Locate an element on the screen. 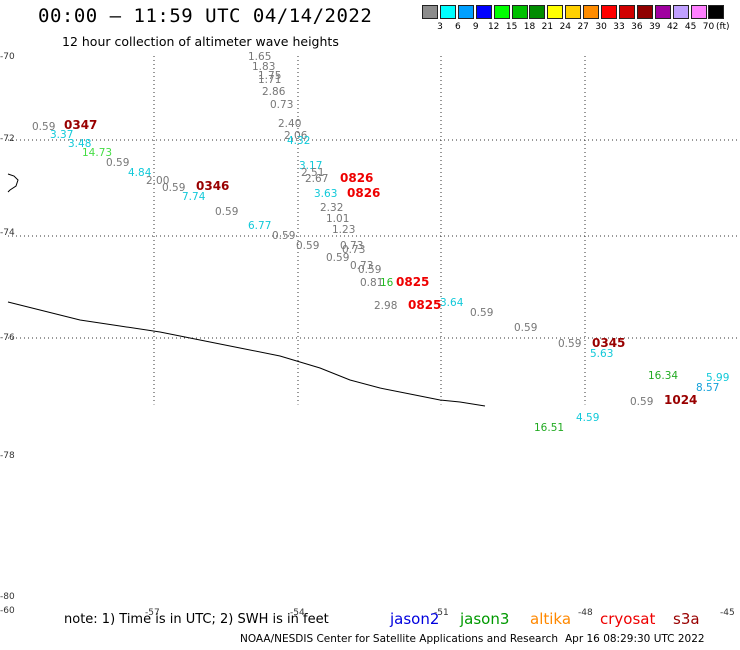  pass-time-label: 0346 is located at coordinates (212, 186).